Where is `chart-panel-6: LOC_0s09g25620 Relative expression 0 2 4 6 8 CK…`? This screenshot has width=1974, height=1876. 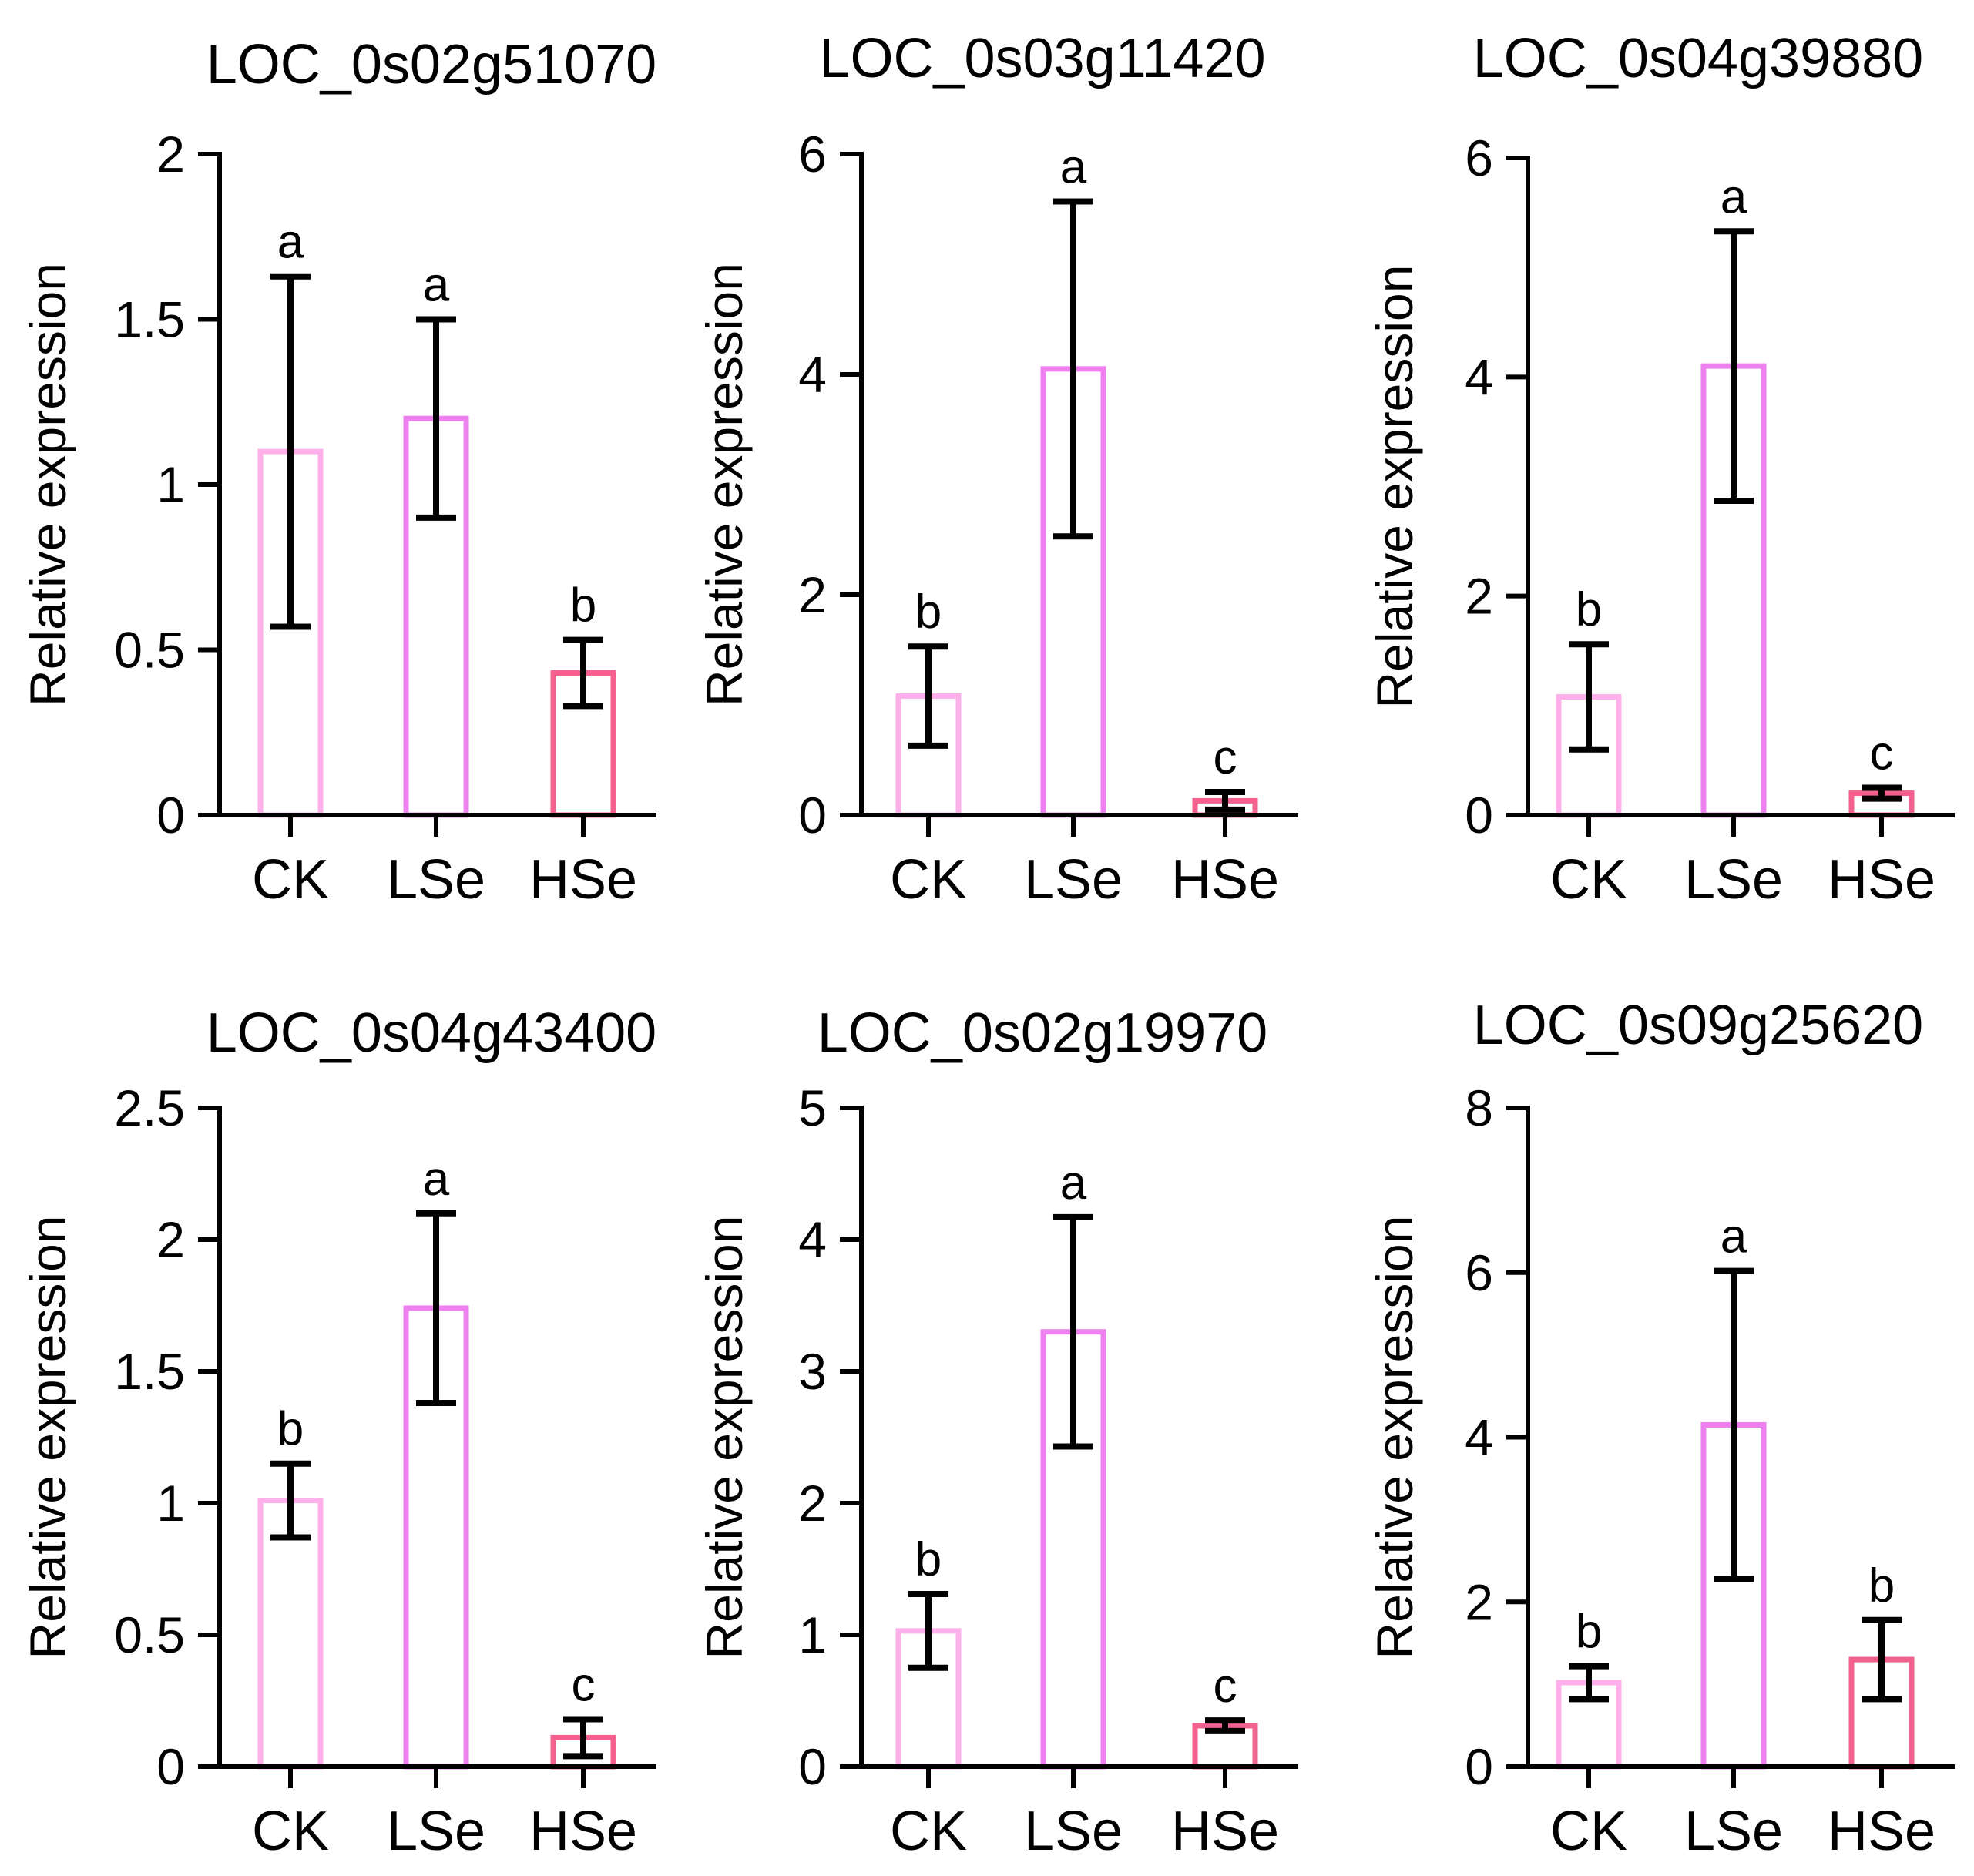 chart-panel-6: LOC_0s09g25620 Relative expression 0 2 4 6 8 CK… is located at coordinates (1660, 1428).